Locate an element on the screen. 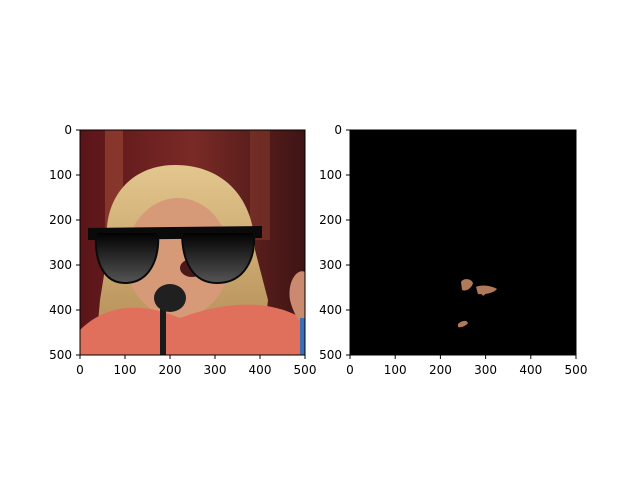  sunglasses-overlay is located at coordinates (175, 255).